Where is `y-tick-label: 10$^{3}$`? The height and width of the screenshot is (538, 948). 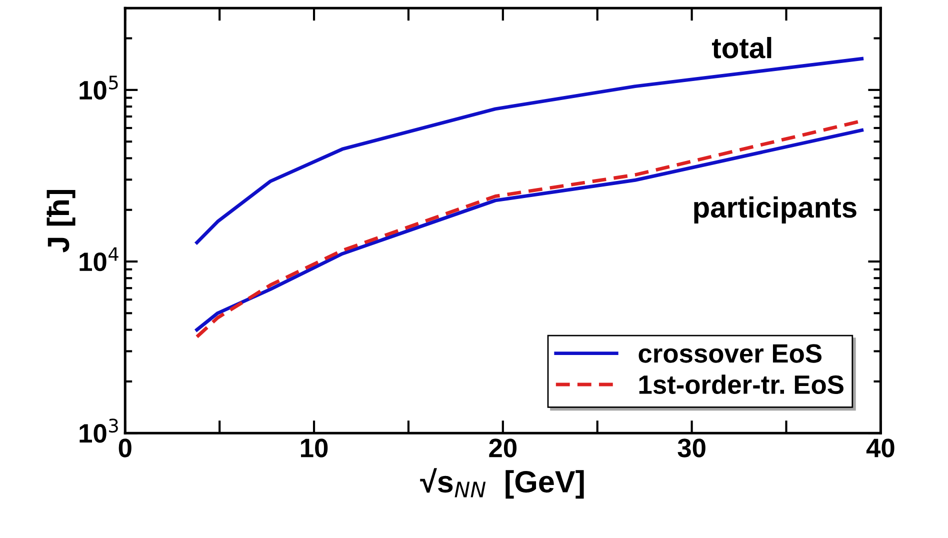
y-tick-label: 10$^{3}$ is located at coordinates (99, 430).